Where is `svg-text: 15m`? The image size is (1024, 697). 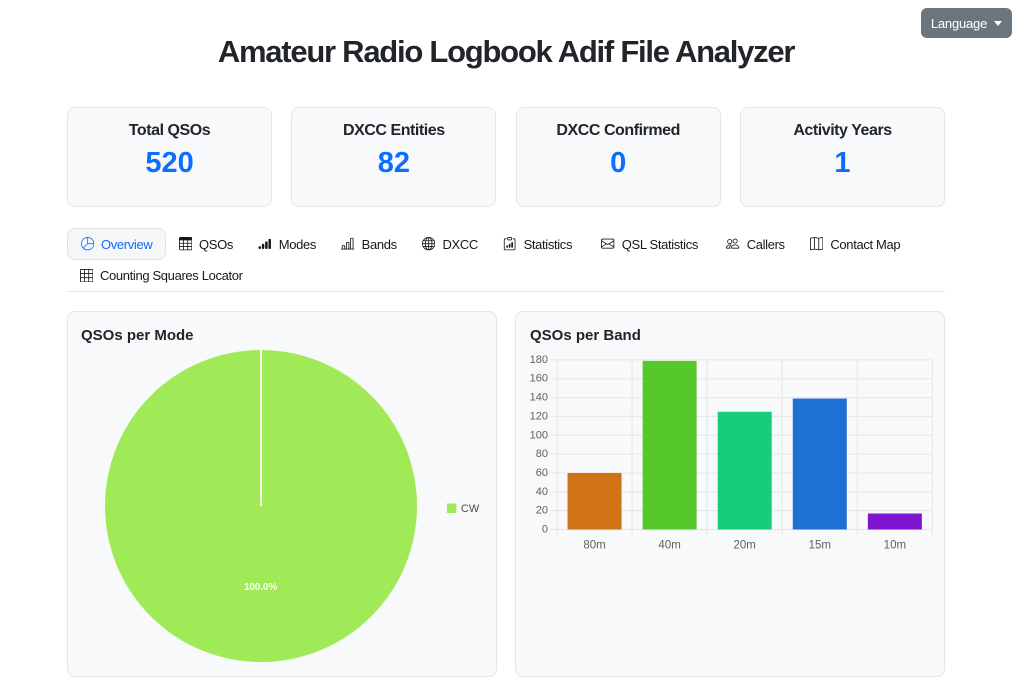
svg-text: 15m is located at coordinates (820, 546).